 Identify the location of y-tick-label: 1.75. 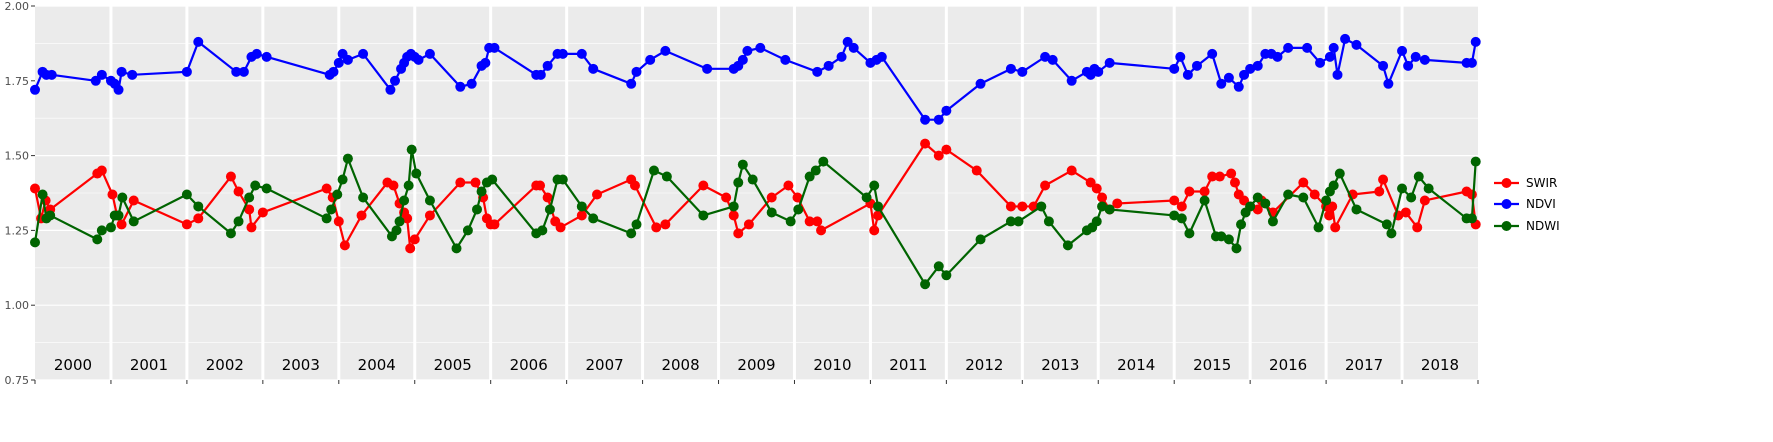
(17, 81).